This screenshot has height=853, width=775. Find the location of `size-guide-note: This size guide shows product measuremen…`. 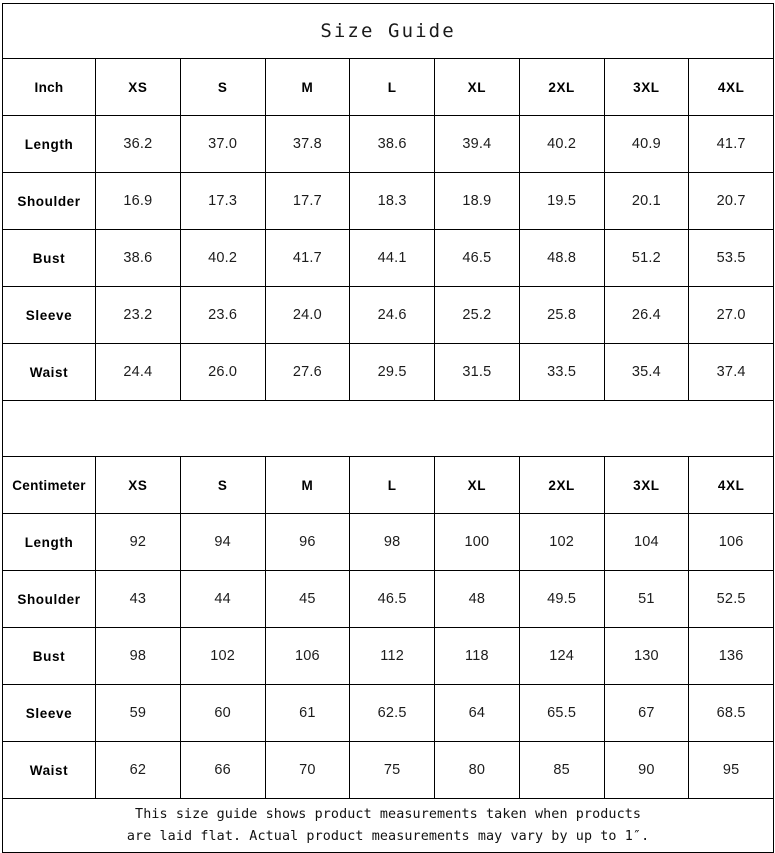

size-guide-note: This size guide shows product measuremen… is located at coordinates (388, 825).